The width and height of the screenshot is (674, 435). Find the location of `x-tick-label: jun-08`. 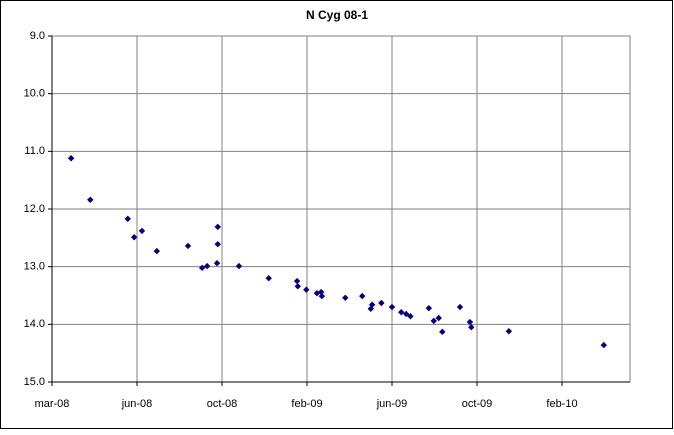

x-tick-label: jun-08 is located at coordinates (137, 404).